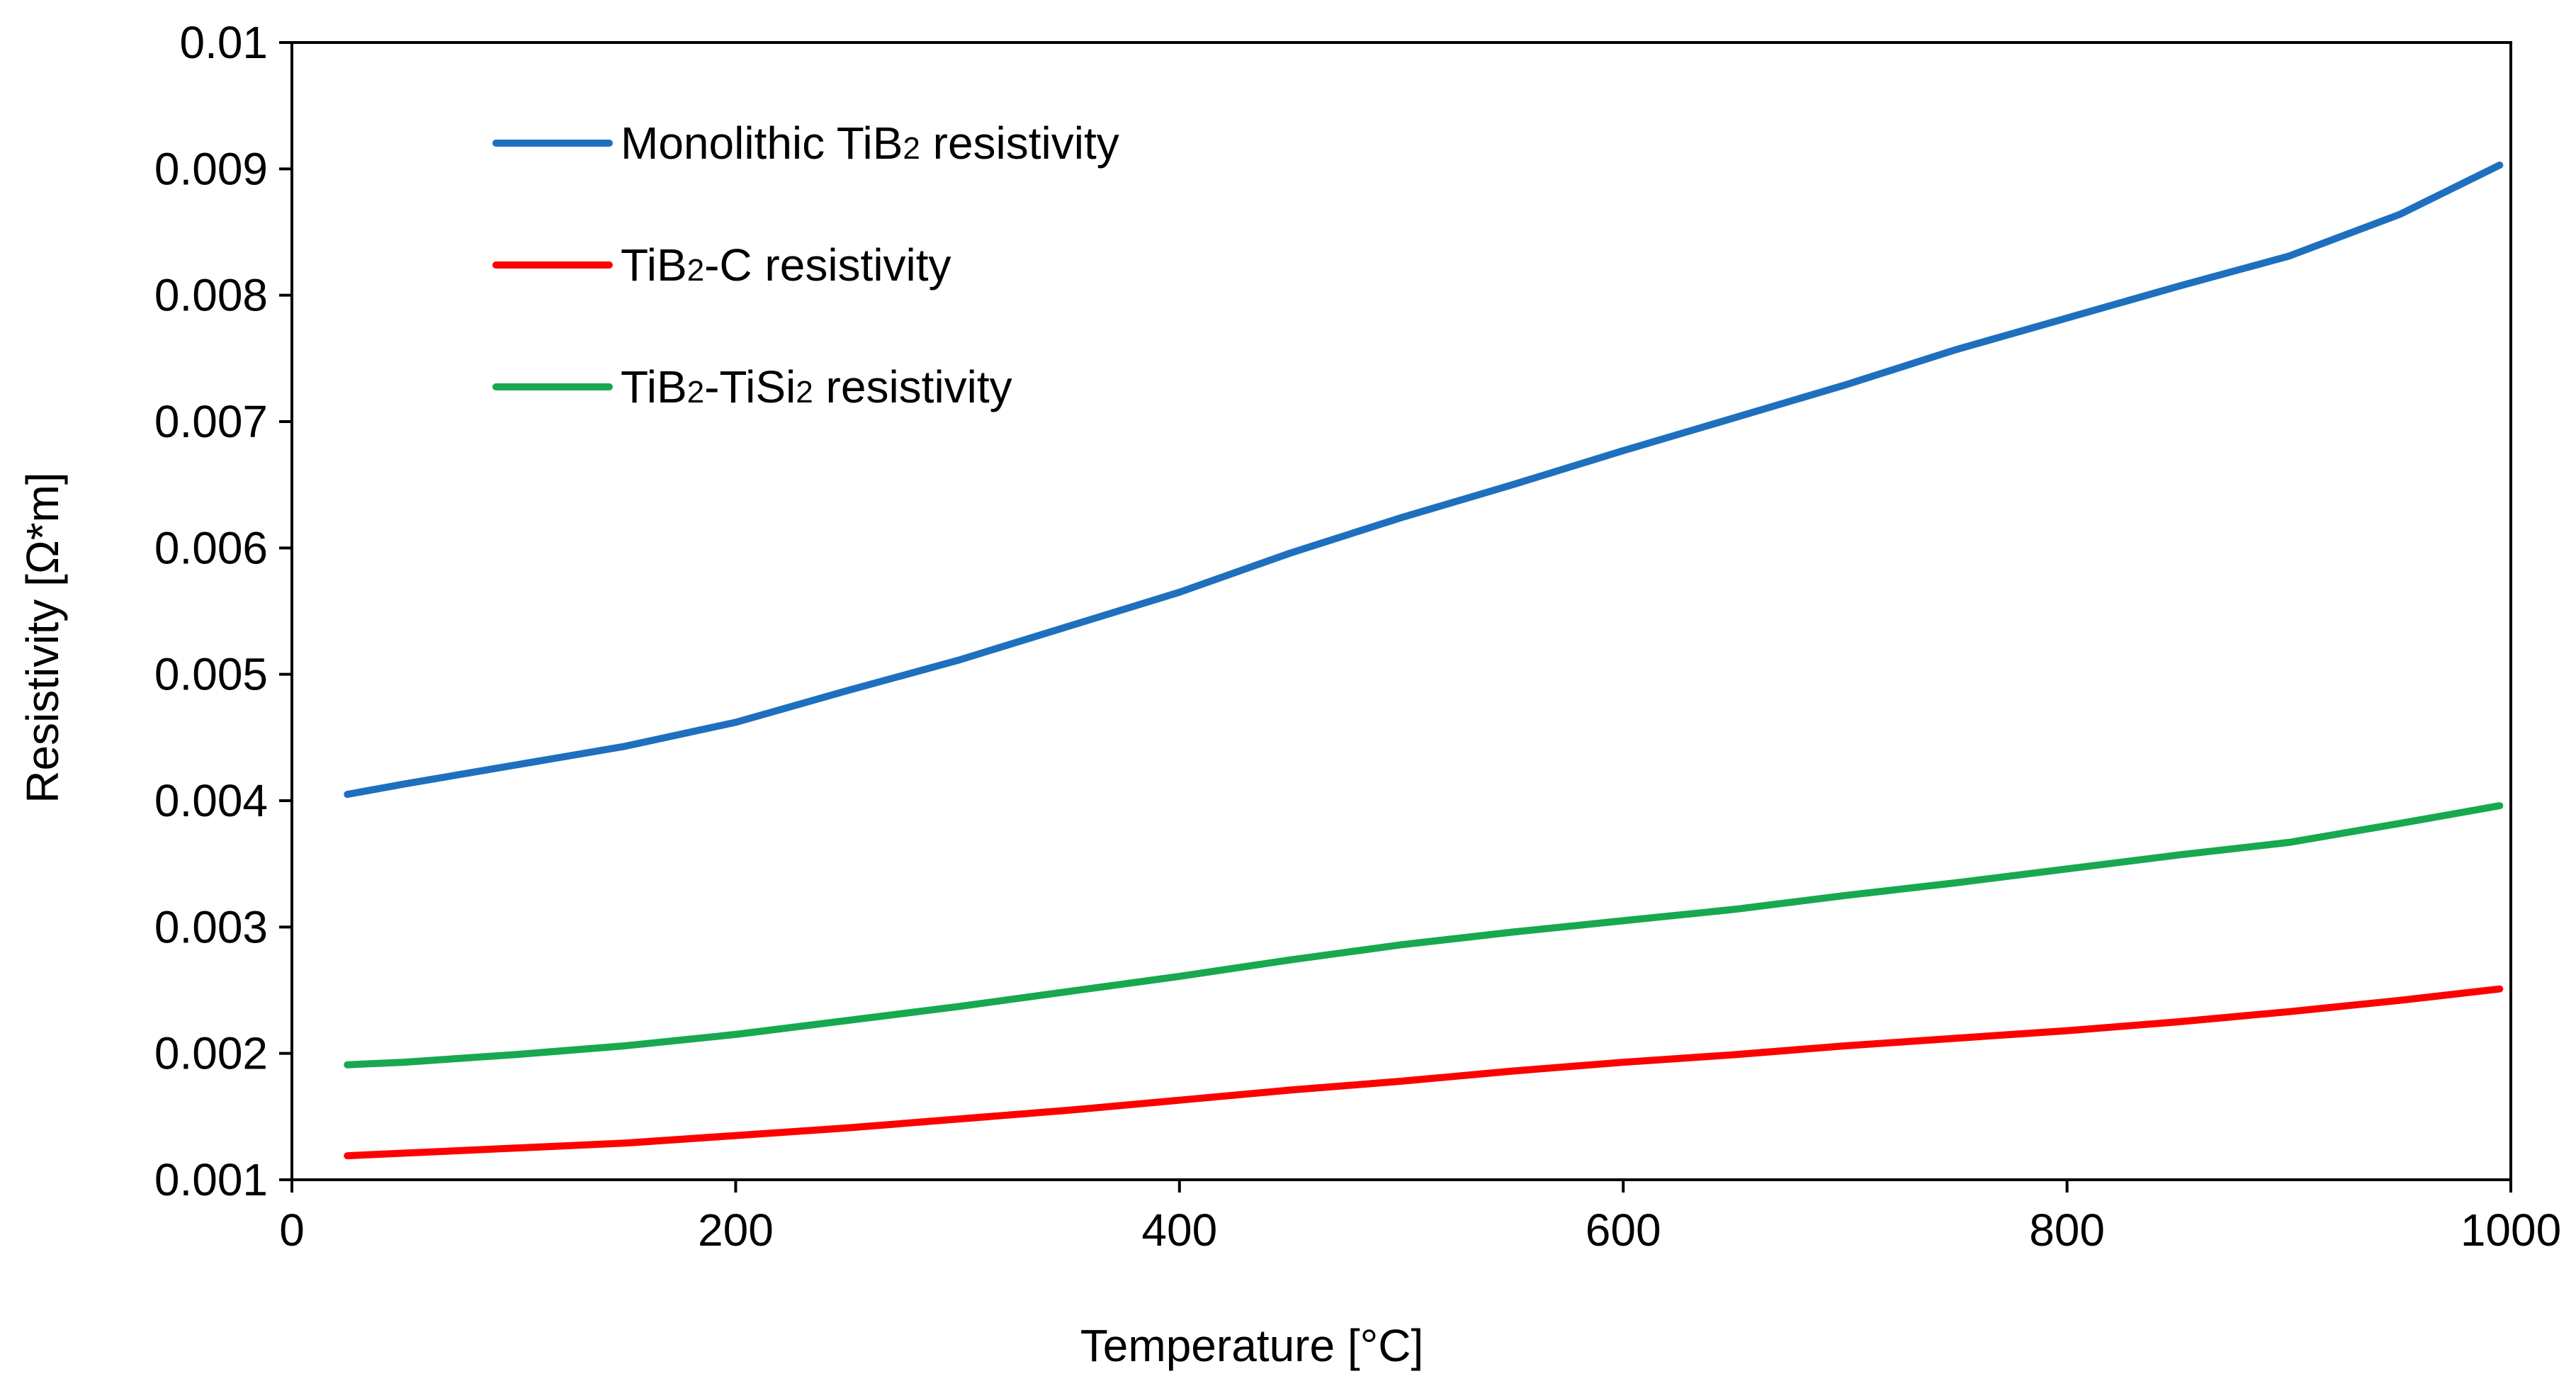 The width and height of the screenshot is (2576, 1381). Describe the element at coordinates (1420, 1218) in the screenshot. I see `x-axis-ticks: 0 200 400 600 800 1000` at that location.